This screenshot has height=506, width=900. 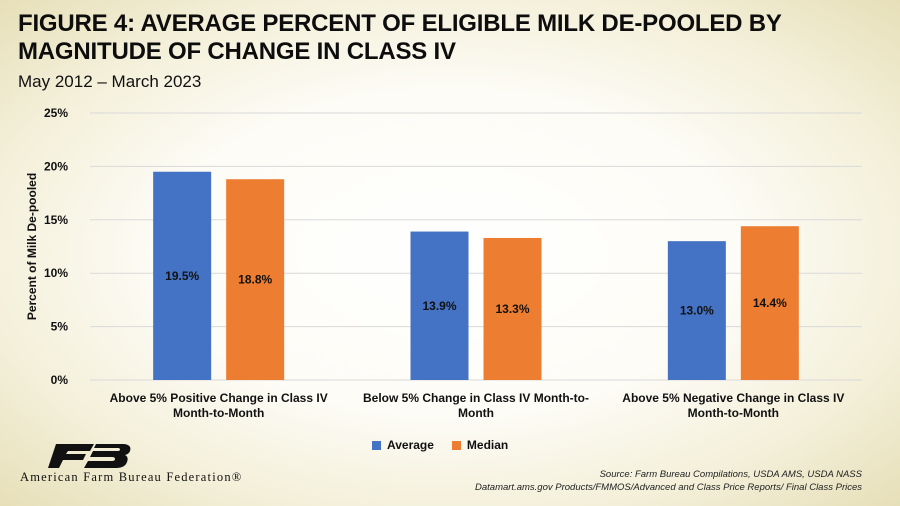 I want to click on legend-item-average: Average, so click(x=403, y=445).